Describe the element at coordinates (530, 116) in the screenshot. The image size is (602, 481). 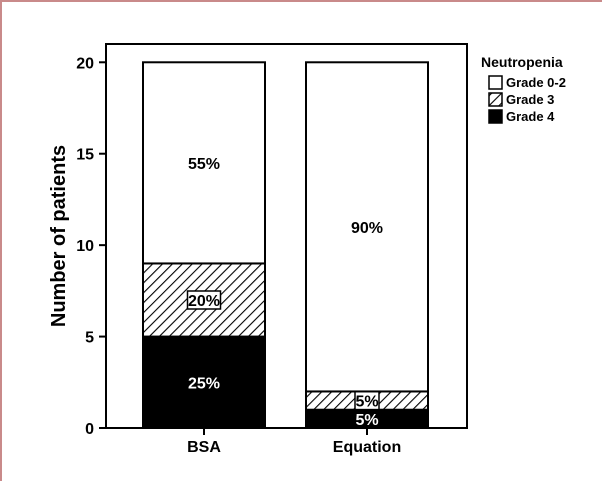
I see `legend-item-label: Grade 4` at that location.